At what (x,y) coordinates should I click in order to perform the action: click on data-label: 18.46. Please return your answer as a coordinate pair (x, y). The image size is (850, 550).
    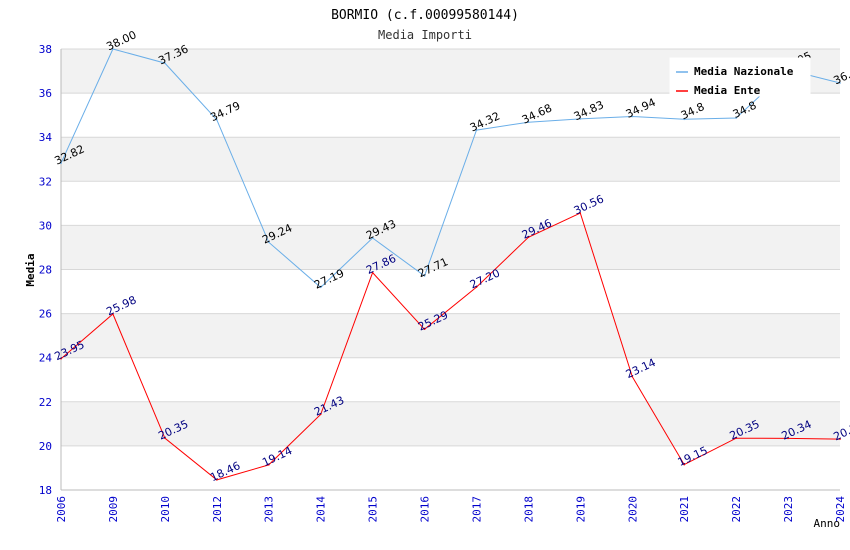
    Looking at the image, I should click on (225, 471).